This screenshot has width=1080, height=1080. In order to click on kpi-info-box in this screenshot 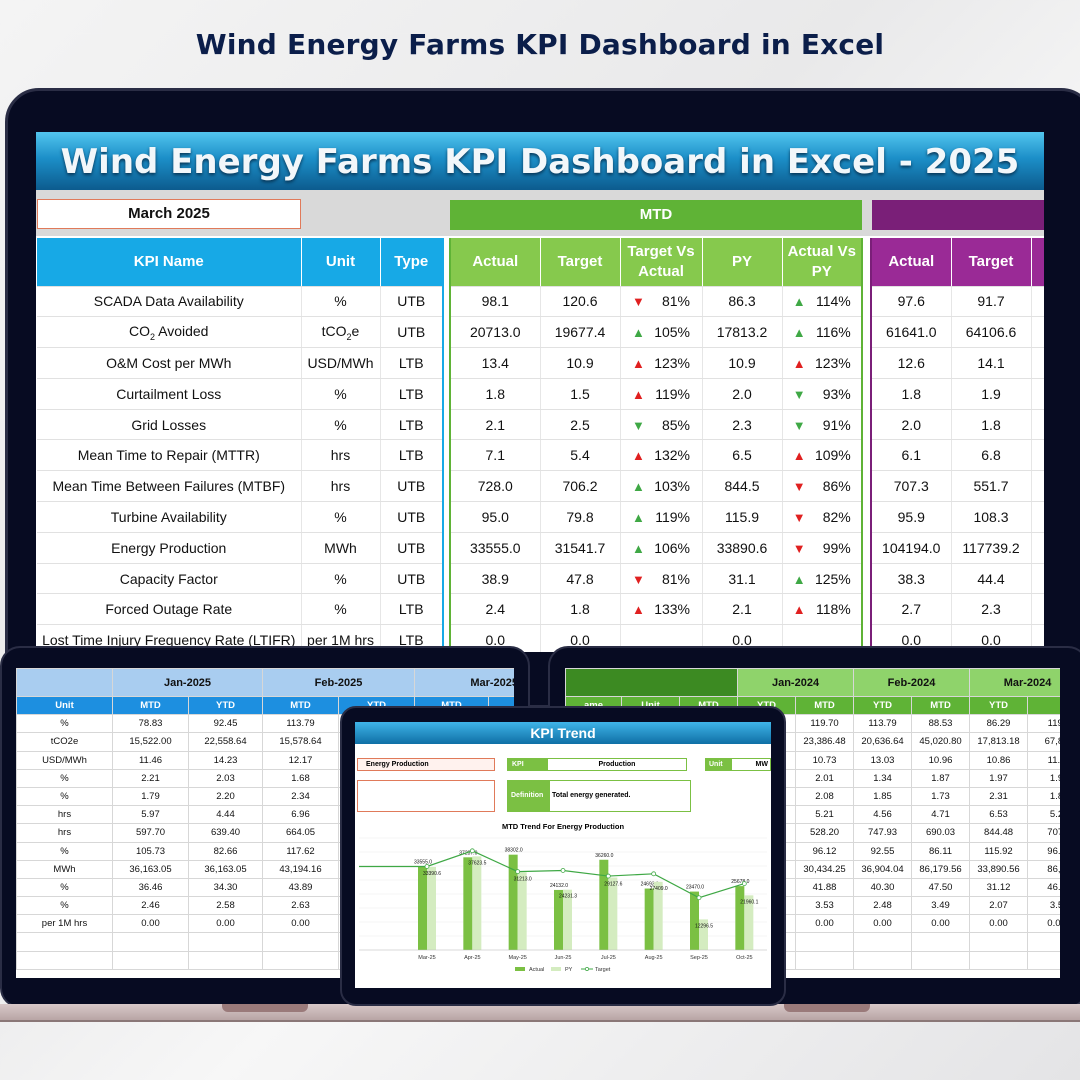, I will do `click(426, 796)`.